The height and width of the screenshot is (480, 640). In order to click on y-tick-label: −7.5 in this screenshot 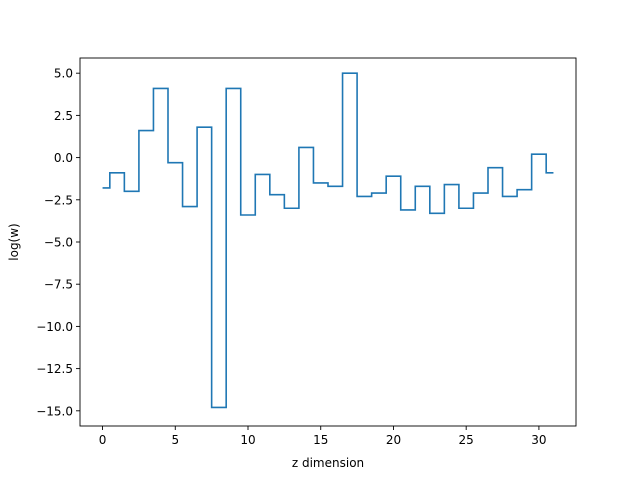, I will do `click(58, 285)`.